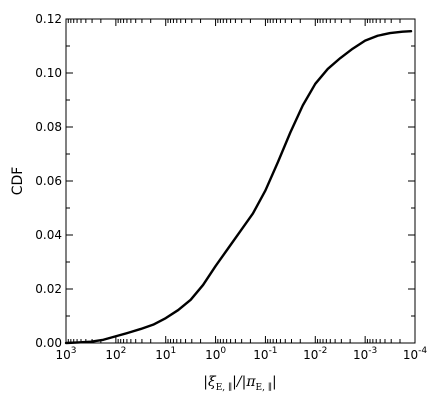 This screenshot has height=405, width=436. Describe the element at coordinates (415, 354) in the screenshot. I see `x-tick-label: 10⁻⁴` at that location.